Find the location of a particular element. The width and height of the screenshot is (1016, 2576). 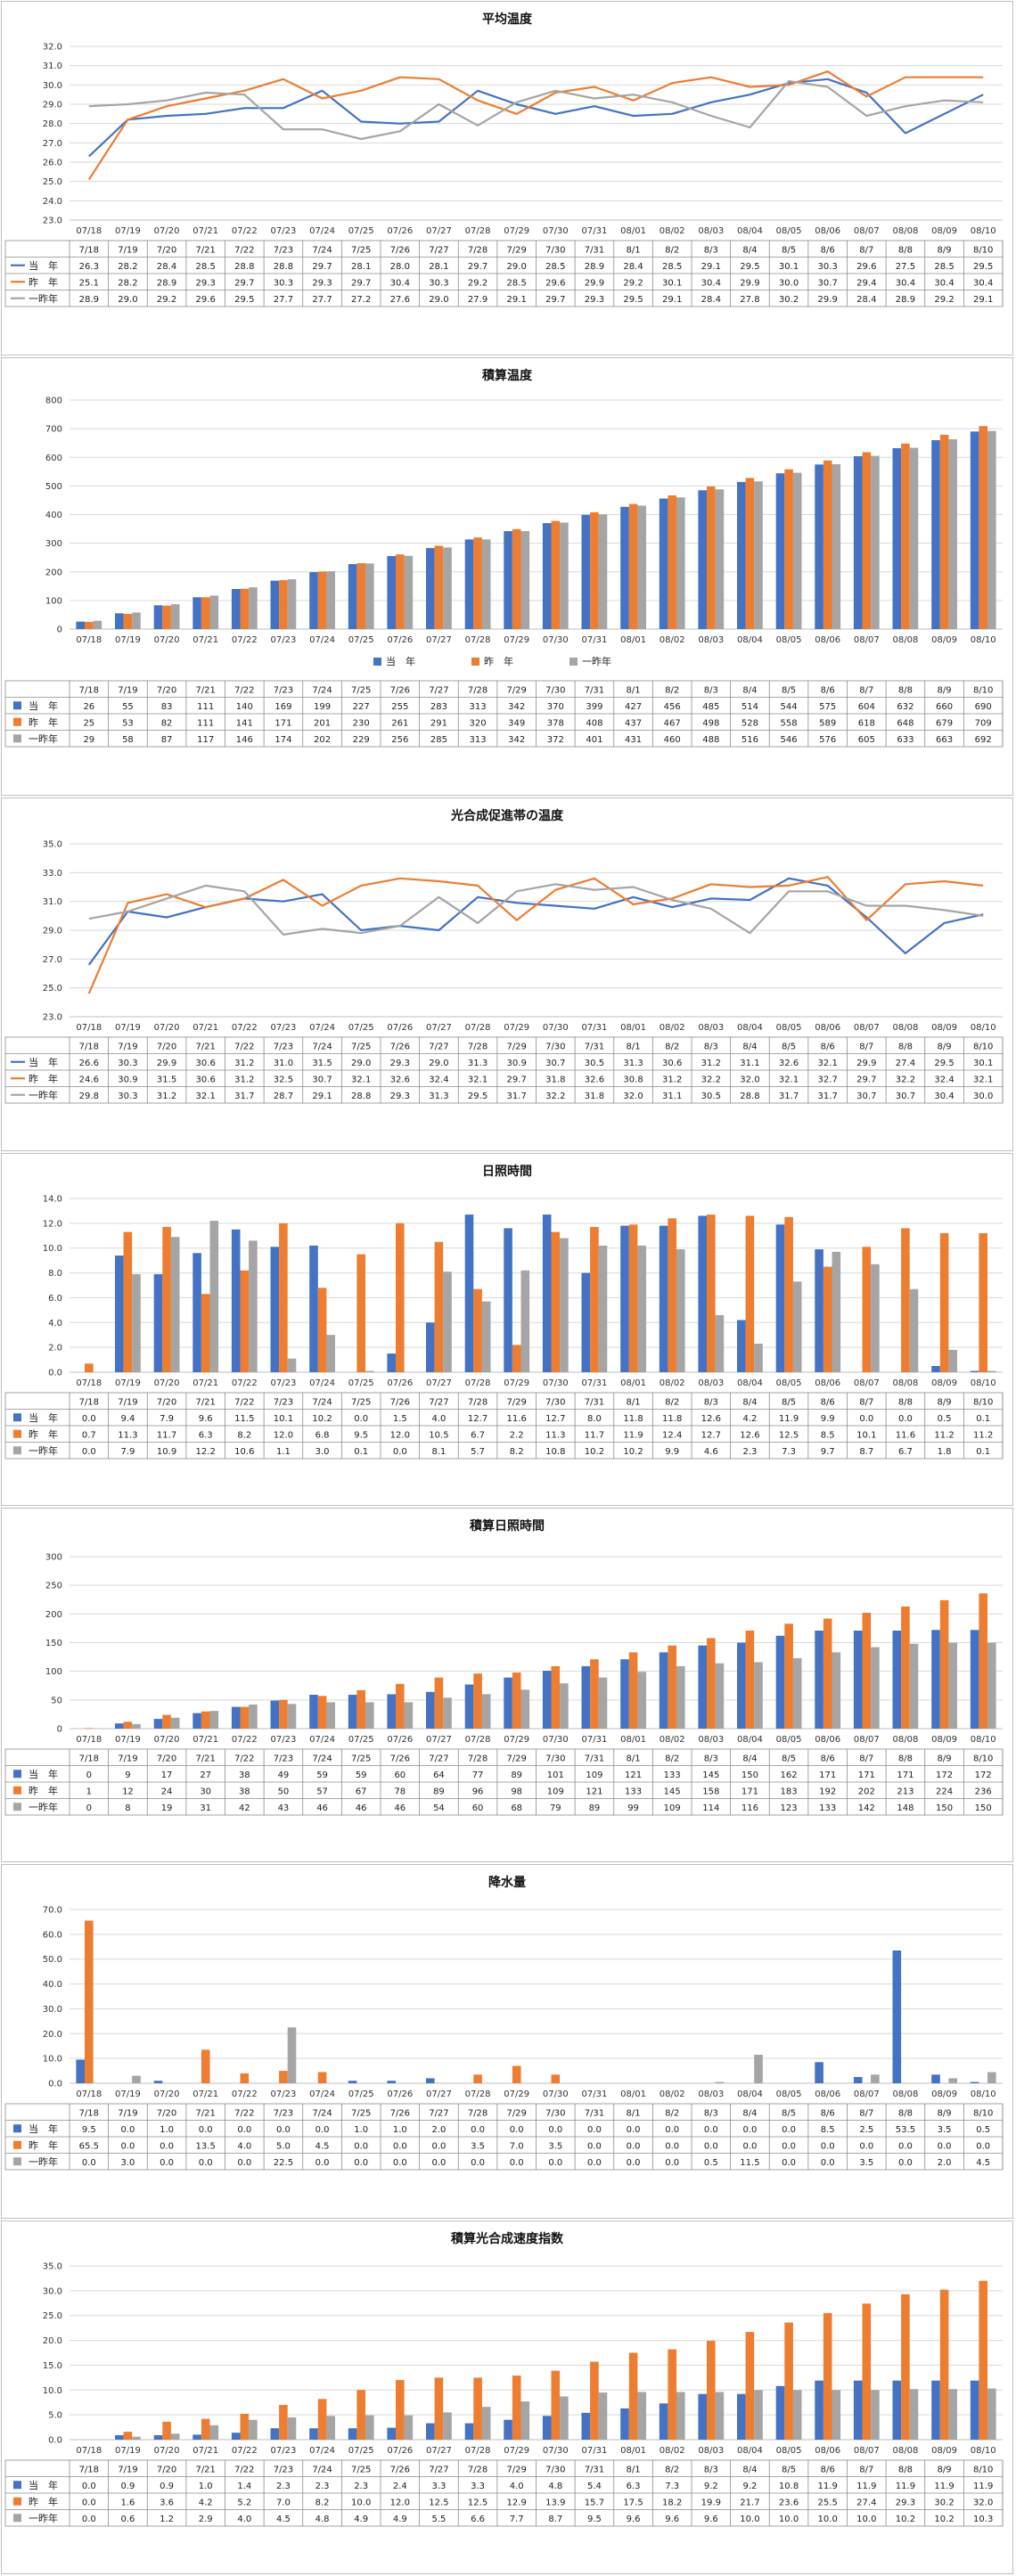

table-value-cell: 28.8 is located at coordinates (244, 267).